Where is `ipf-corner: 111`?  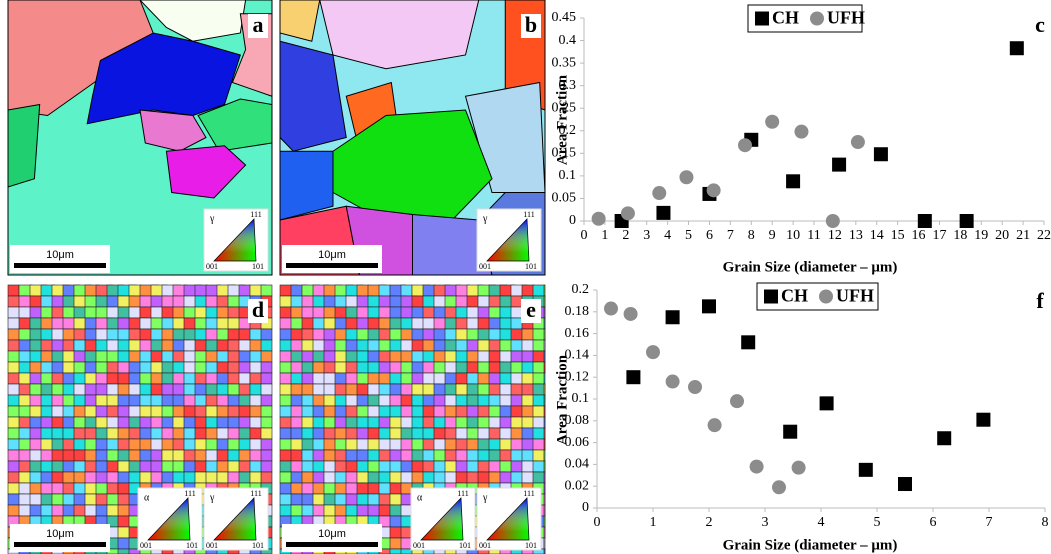
ipf-corner: 111 is located at coordinates (255, 493).